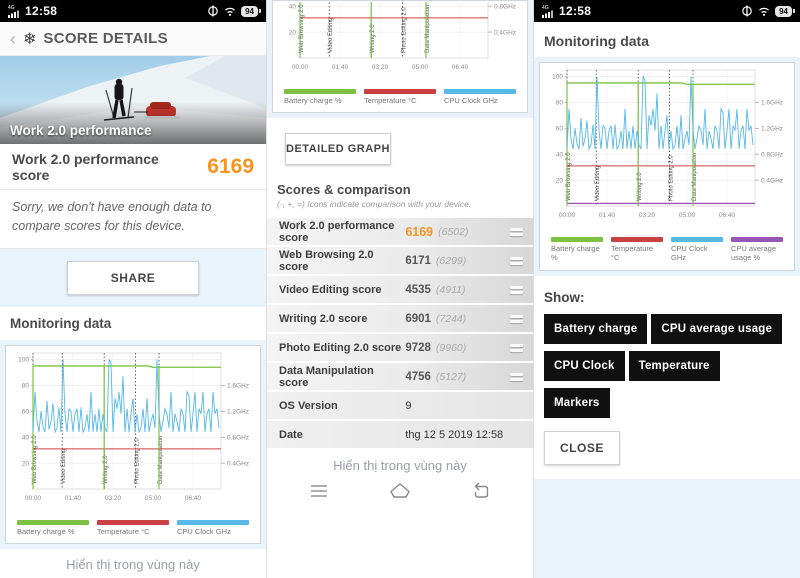 Image resolution: width=800 pixels, height=578 pixels. What do you see at coordinates (133, 167) in the screenshot?
I see `score-summary-row: Work 2.0 performance score 6169` at bounding box center [133, 167].